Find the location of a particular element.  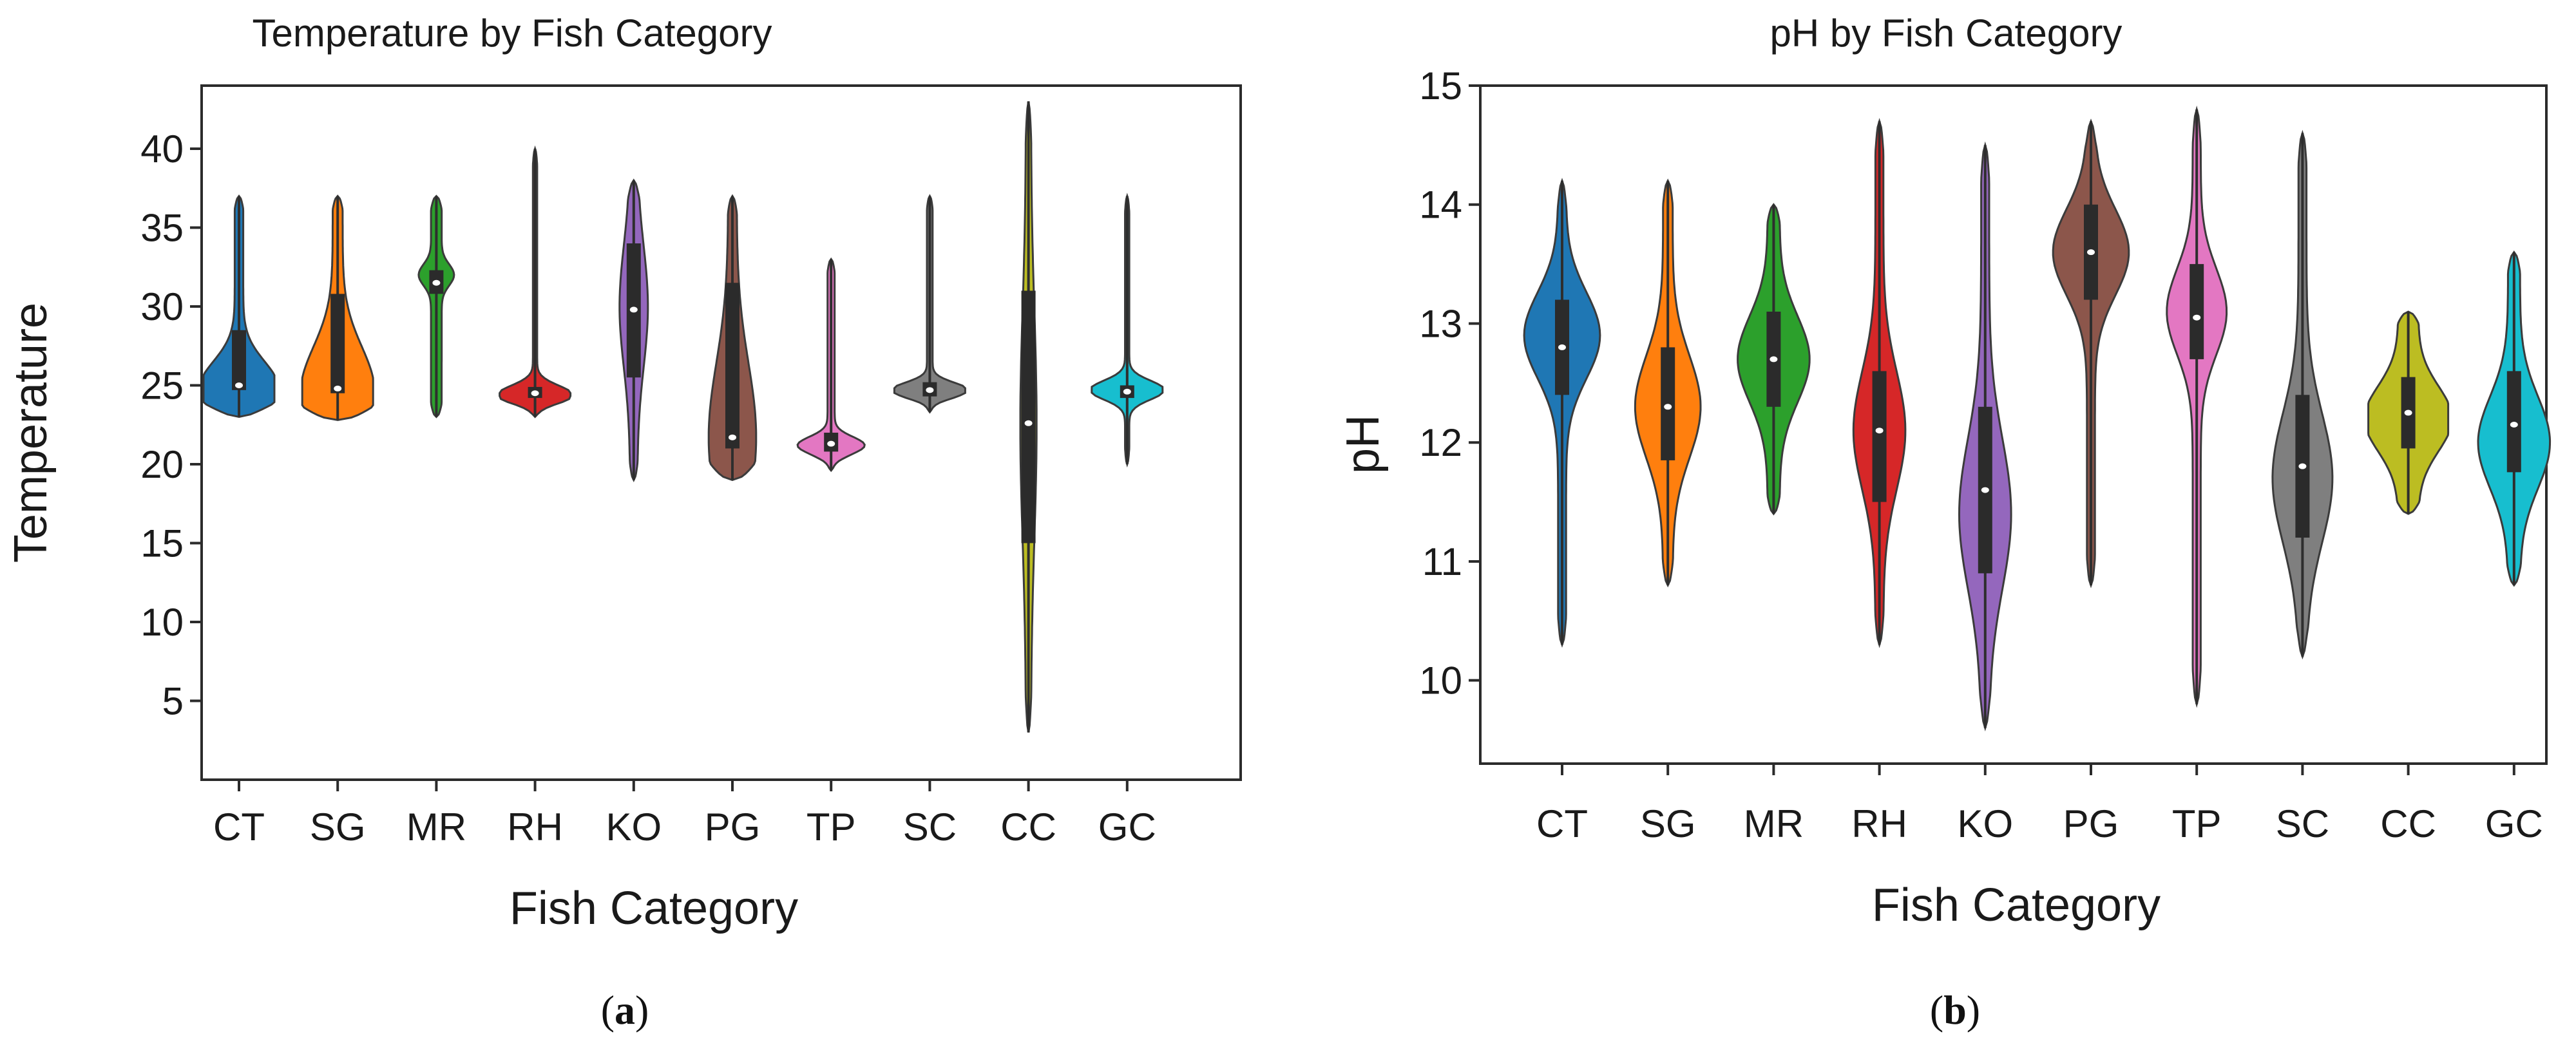

y-tick-label: 25 is located at coordinates (162, 386).